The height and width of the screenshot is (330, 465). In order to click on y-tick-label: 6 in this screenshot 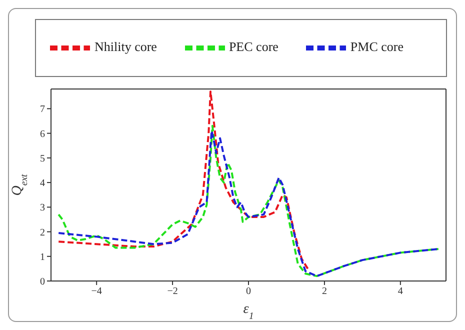, I will do `click(42, 134)`.